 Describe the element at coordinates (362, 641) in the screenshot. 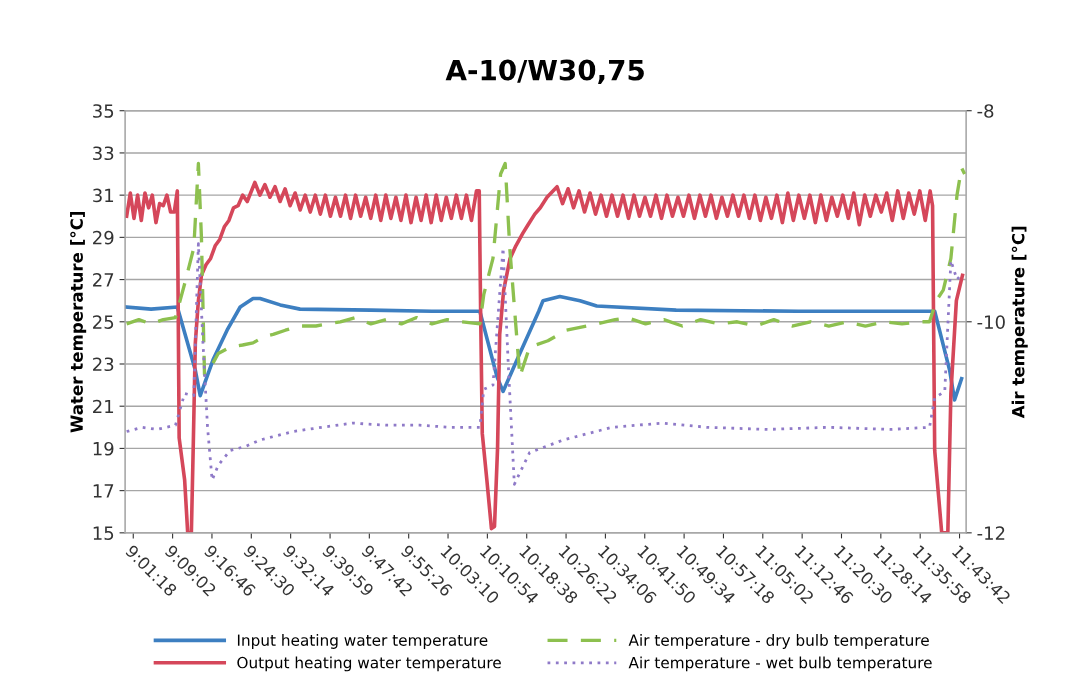

I see `legend-label: Input heating water temperature` at that location.